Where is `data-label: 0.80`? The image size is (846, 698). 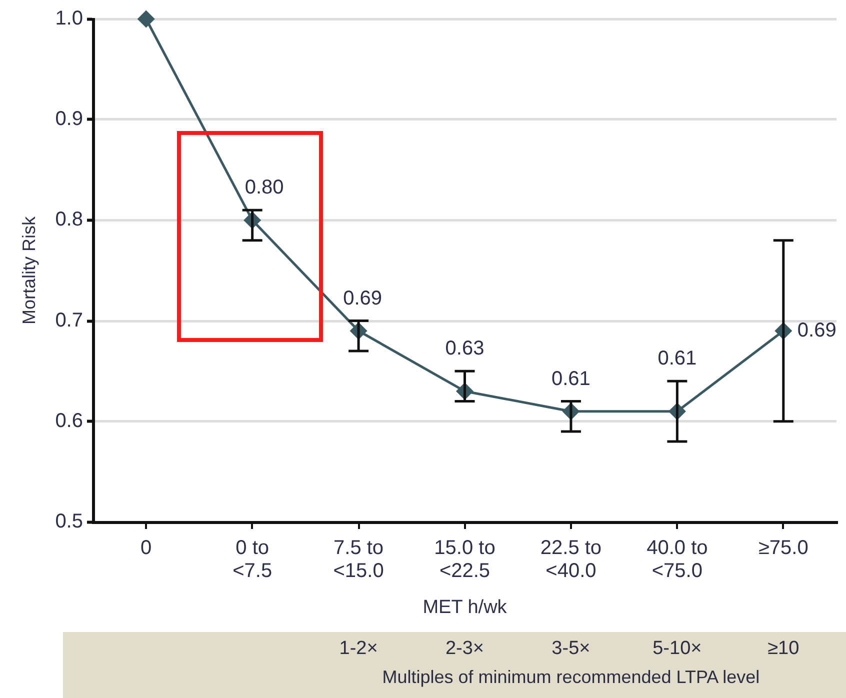
data-label: 0.80 is located at coordinates (264, 187).